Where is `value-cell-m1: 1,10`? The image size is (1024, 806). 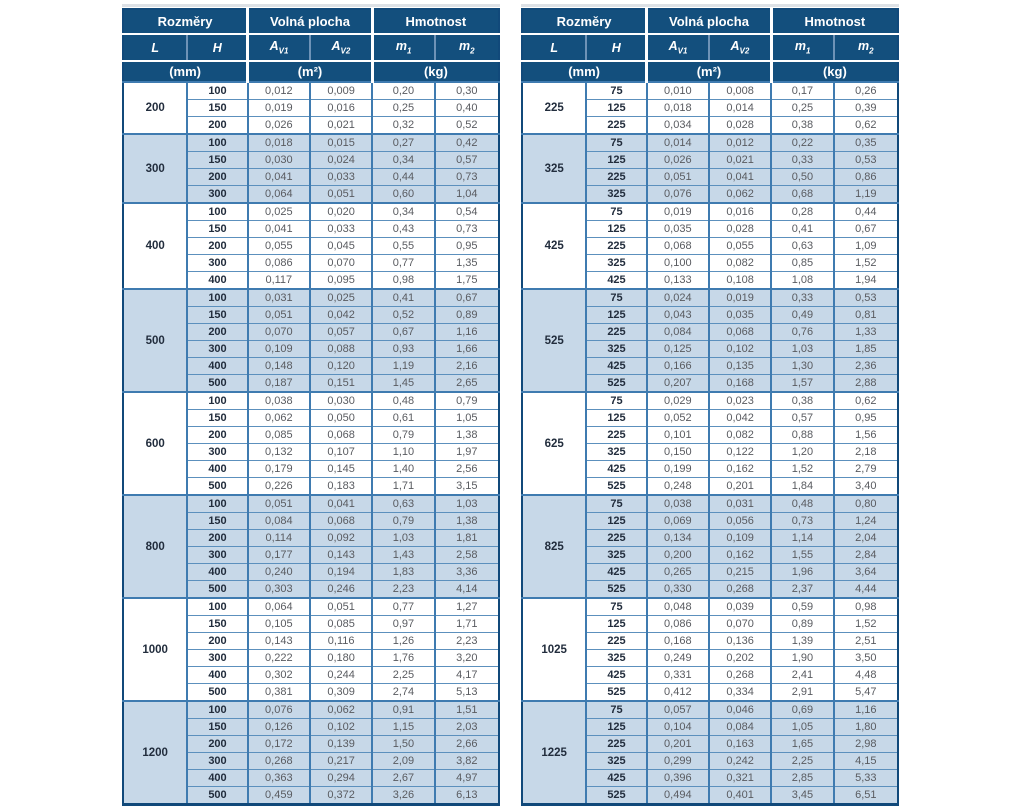 value-cell-m1: 1,10 is located at coordinates (404, 452).